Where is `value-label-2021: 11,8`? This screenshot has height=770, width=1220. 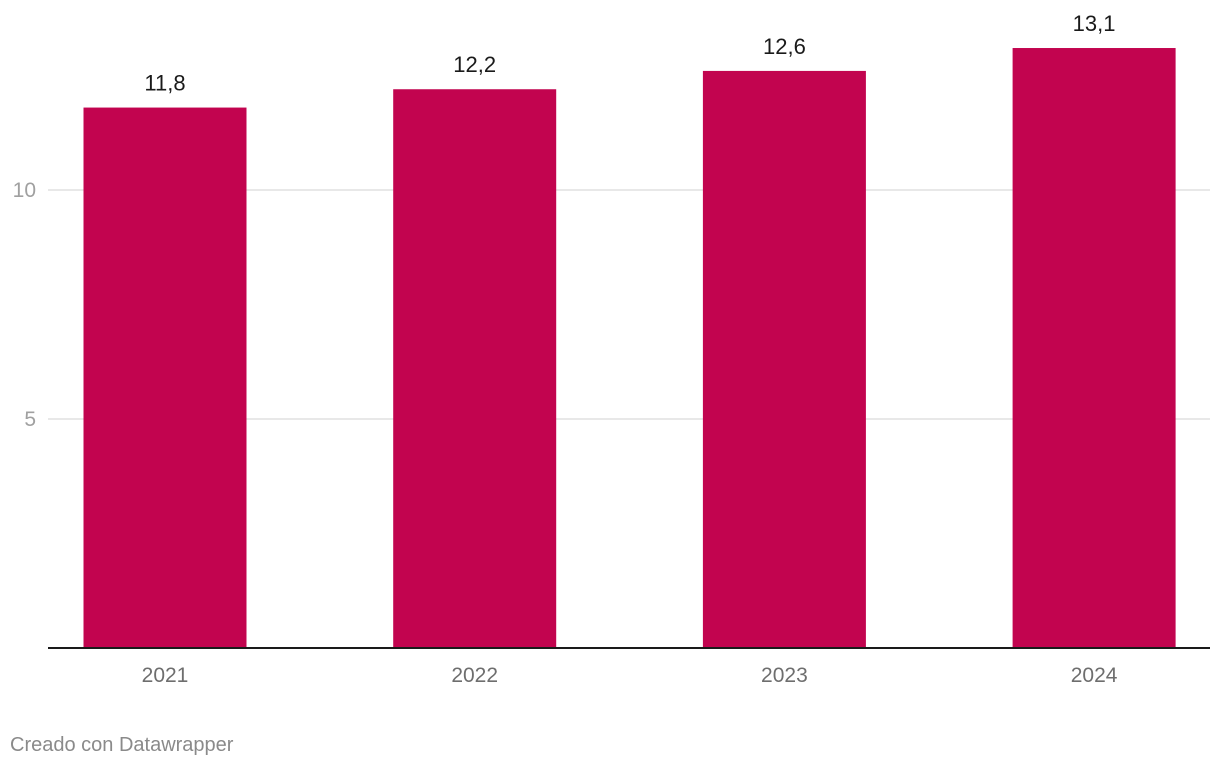 value-label-2021: 11,8 is located at coordinates (164, 83).